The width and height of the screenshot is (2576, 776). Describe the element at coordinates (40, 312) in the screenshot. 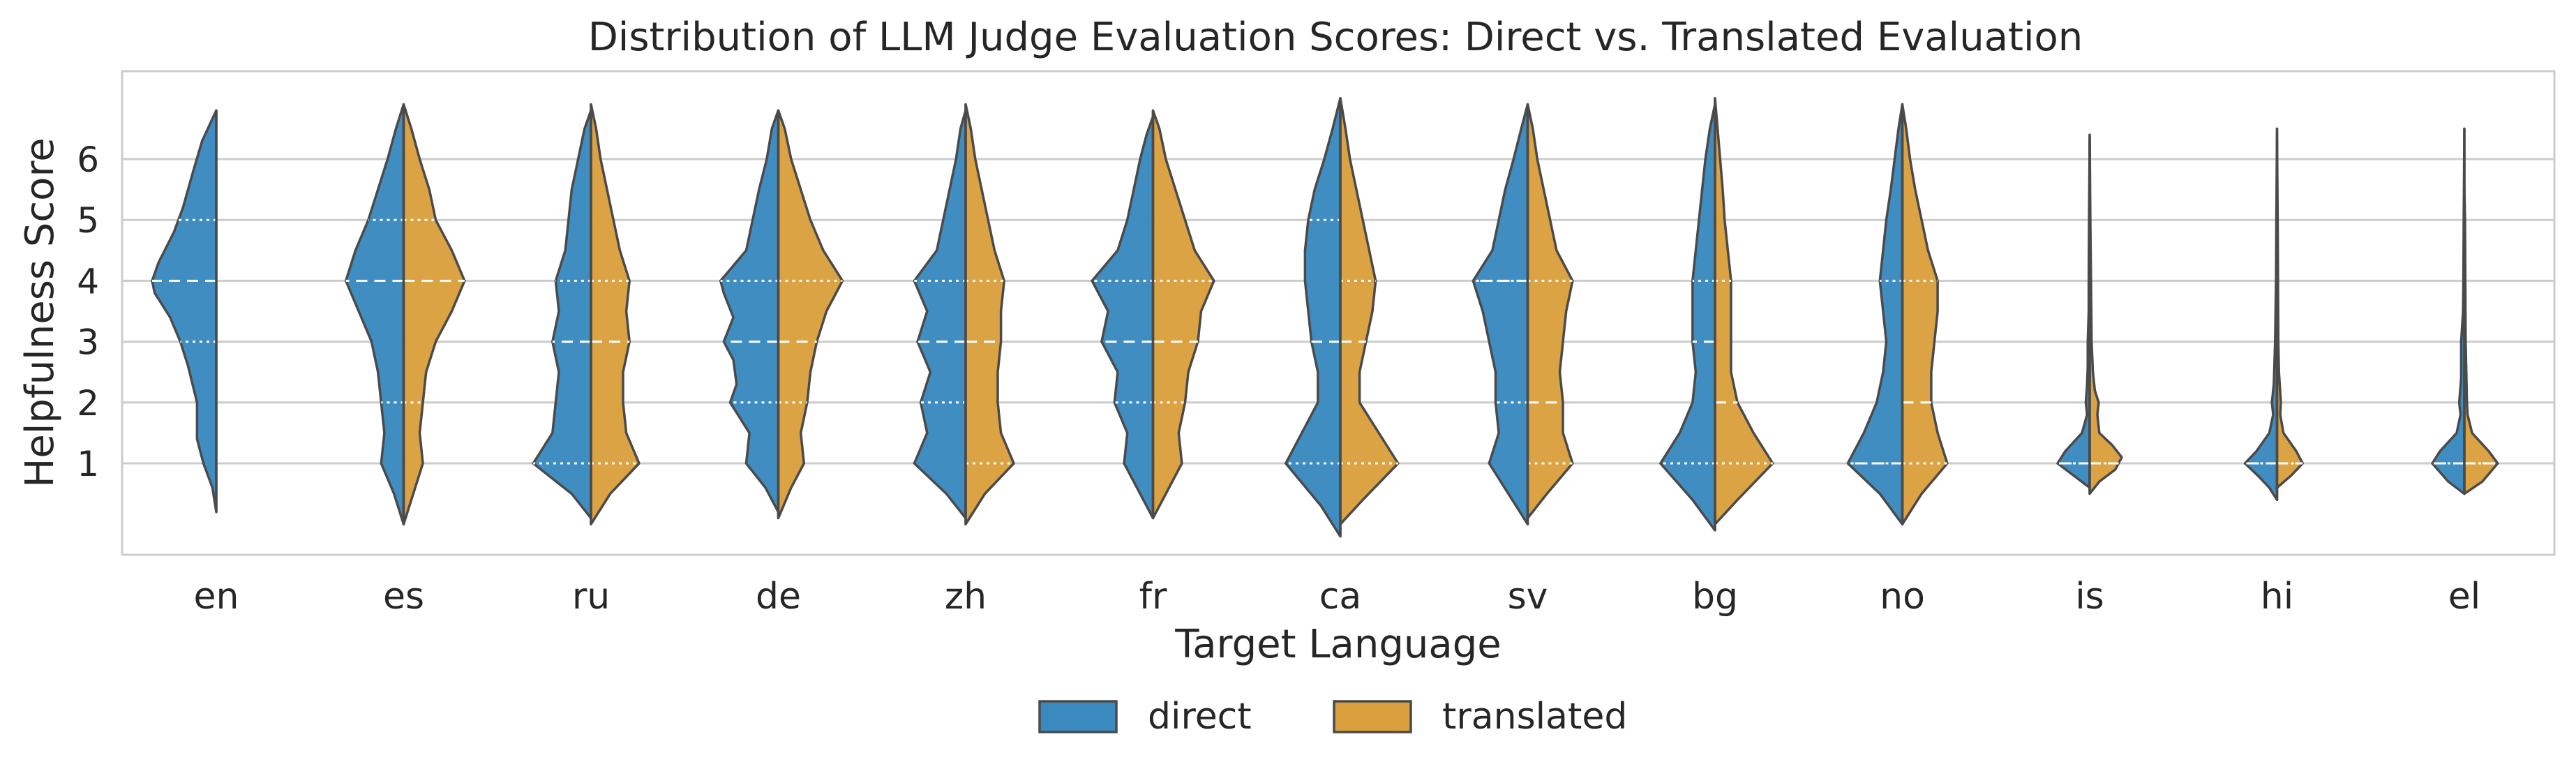

I see `y-axis-label: Helpfulness Score` at that location.